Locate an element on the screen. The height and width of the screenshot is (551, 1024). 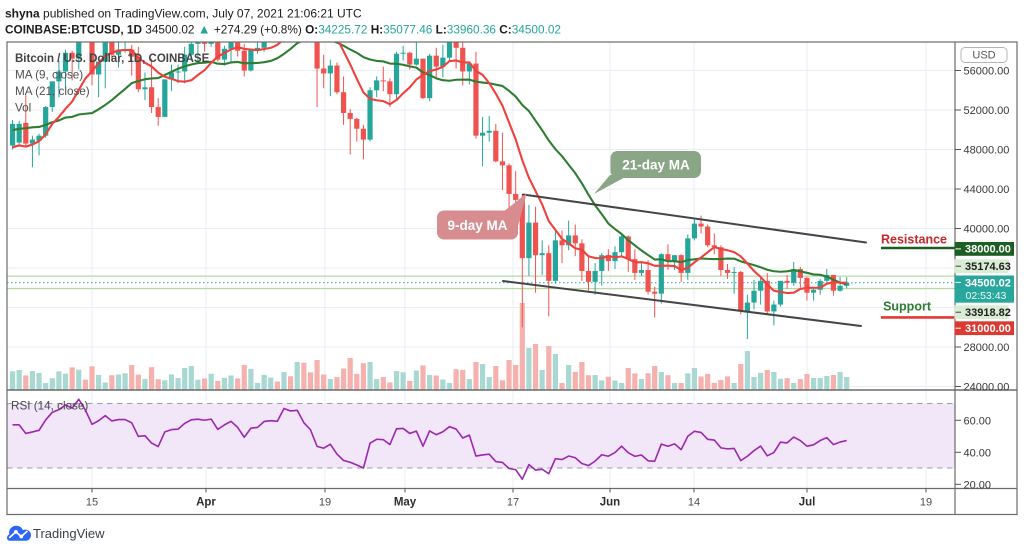
svg-text: 14 is located at coordinates (694, 503).